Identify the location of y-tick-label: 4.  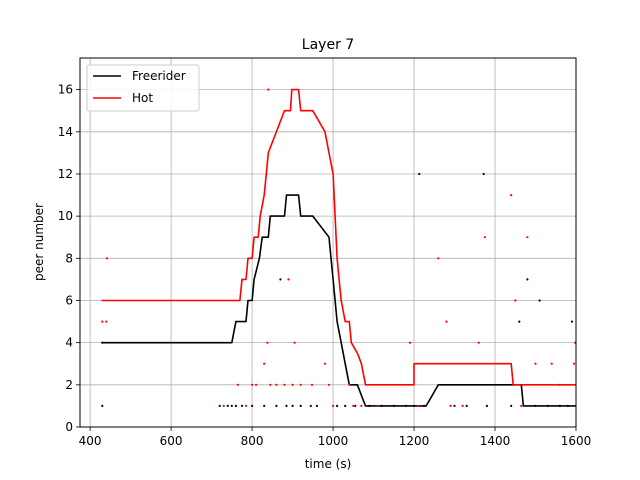
(69, 343).